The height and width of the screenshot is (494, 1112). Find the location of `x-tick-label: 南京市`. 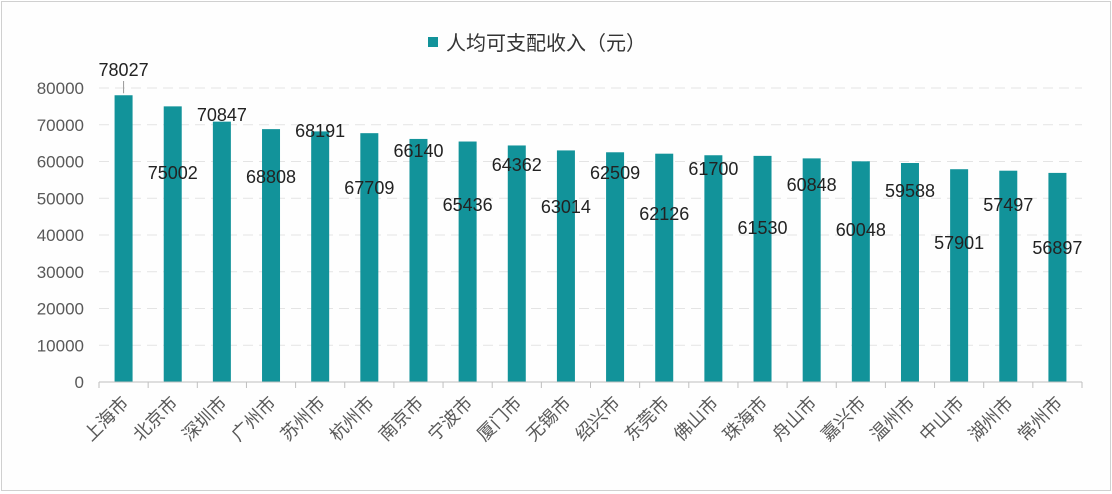

x-tick-label: 南京市 is located at coordinates (401, 419).